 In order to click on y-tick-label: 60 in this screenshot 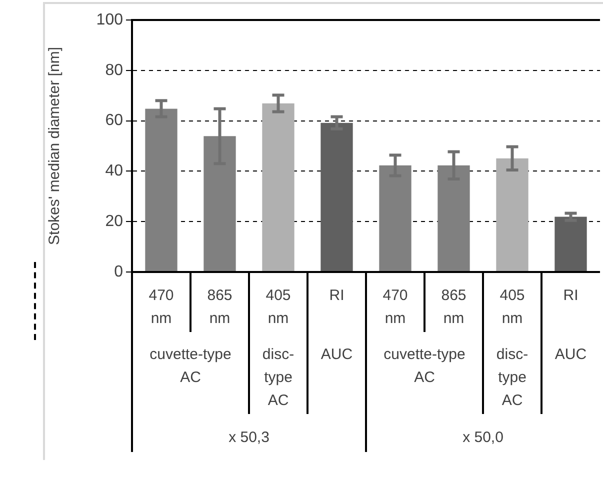, I will do `click(114, 121)`.